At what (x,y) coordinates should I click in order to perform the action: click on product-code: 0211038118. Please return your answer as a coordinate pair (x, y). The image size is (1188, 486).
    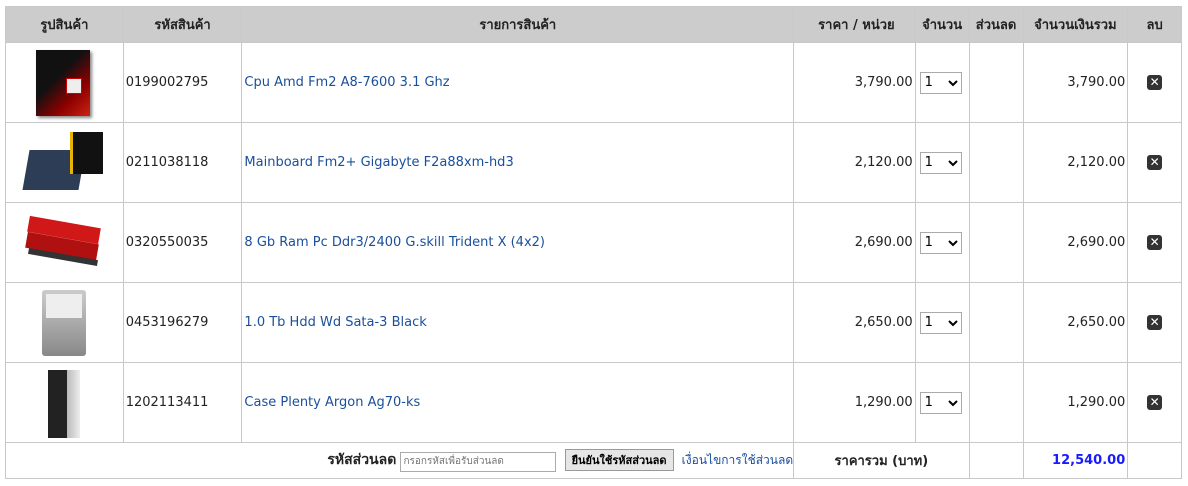
    Looking at the image, I should click on (182, 162).